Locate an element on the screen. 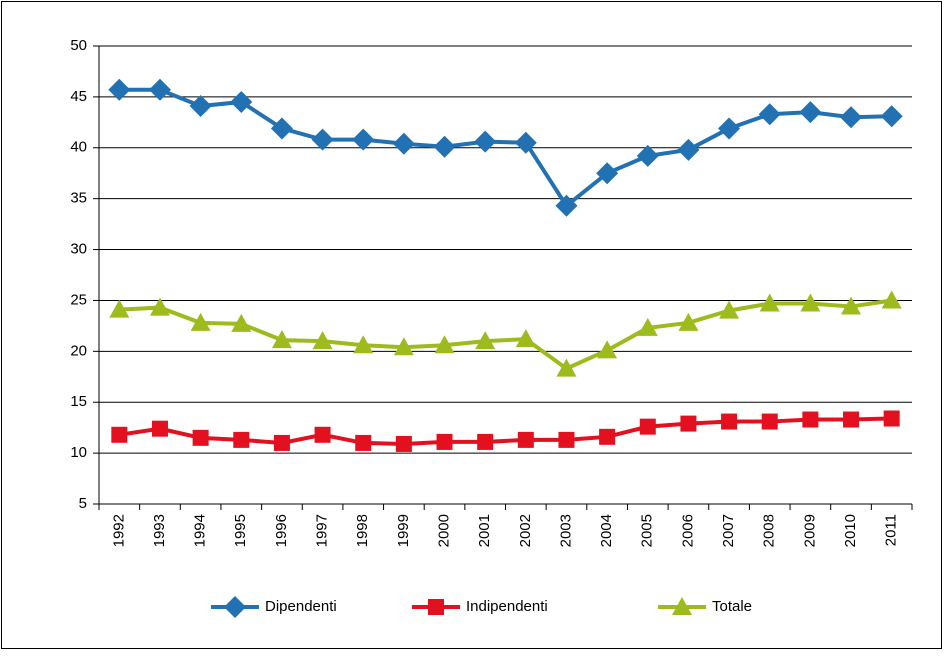 The width and height of the screenshot is (944, 656). y-tick-label: 40 is located at coordinates (78, 147).